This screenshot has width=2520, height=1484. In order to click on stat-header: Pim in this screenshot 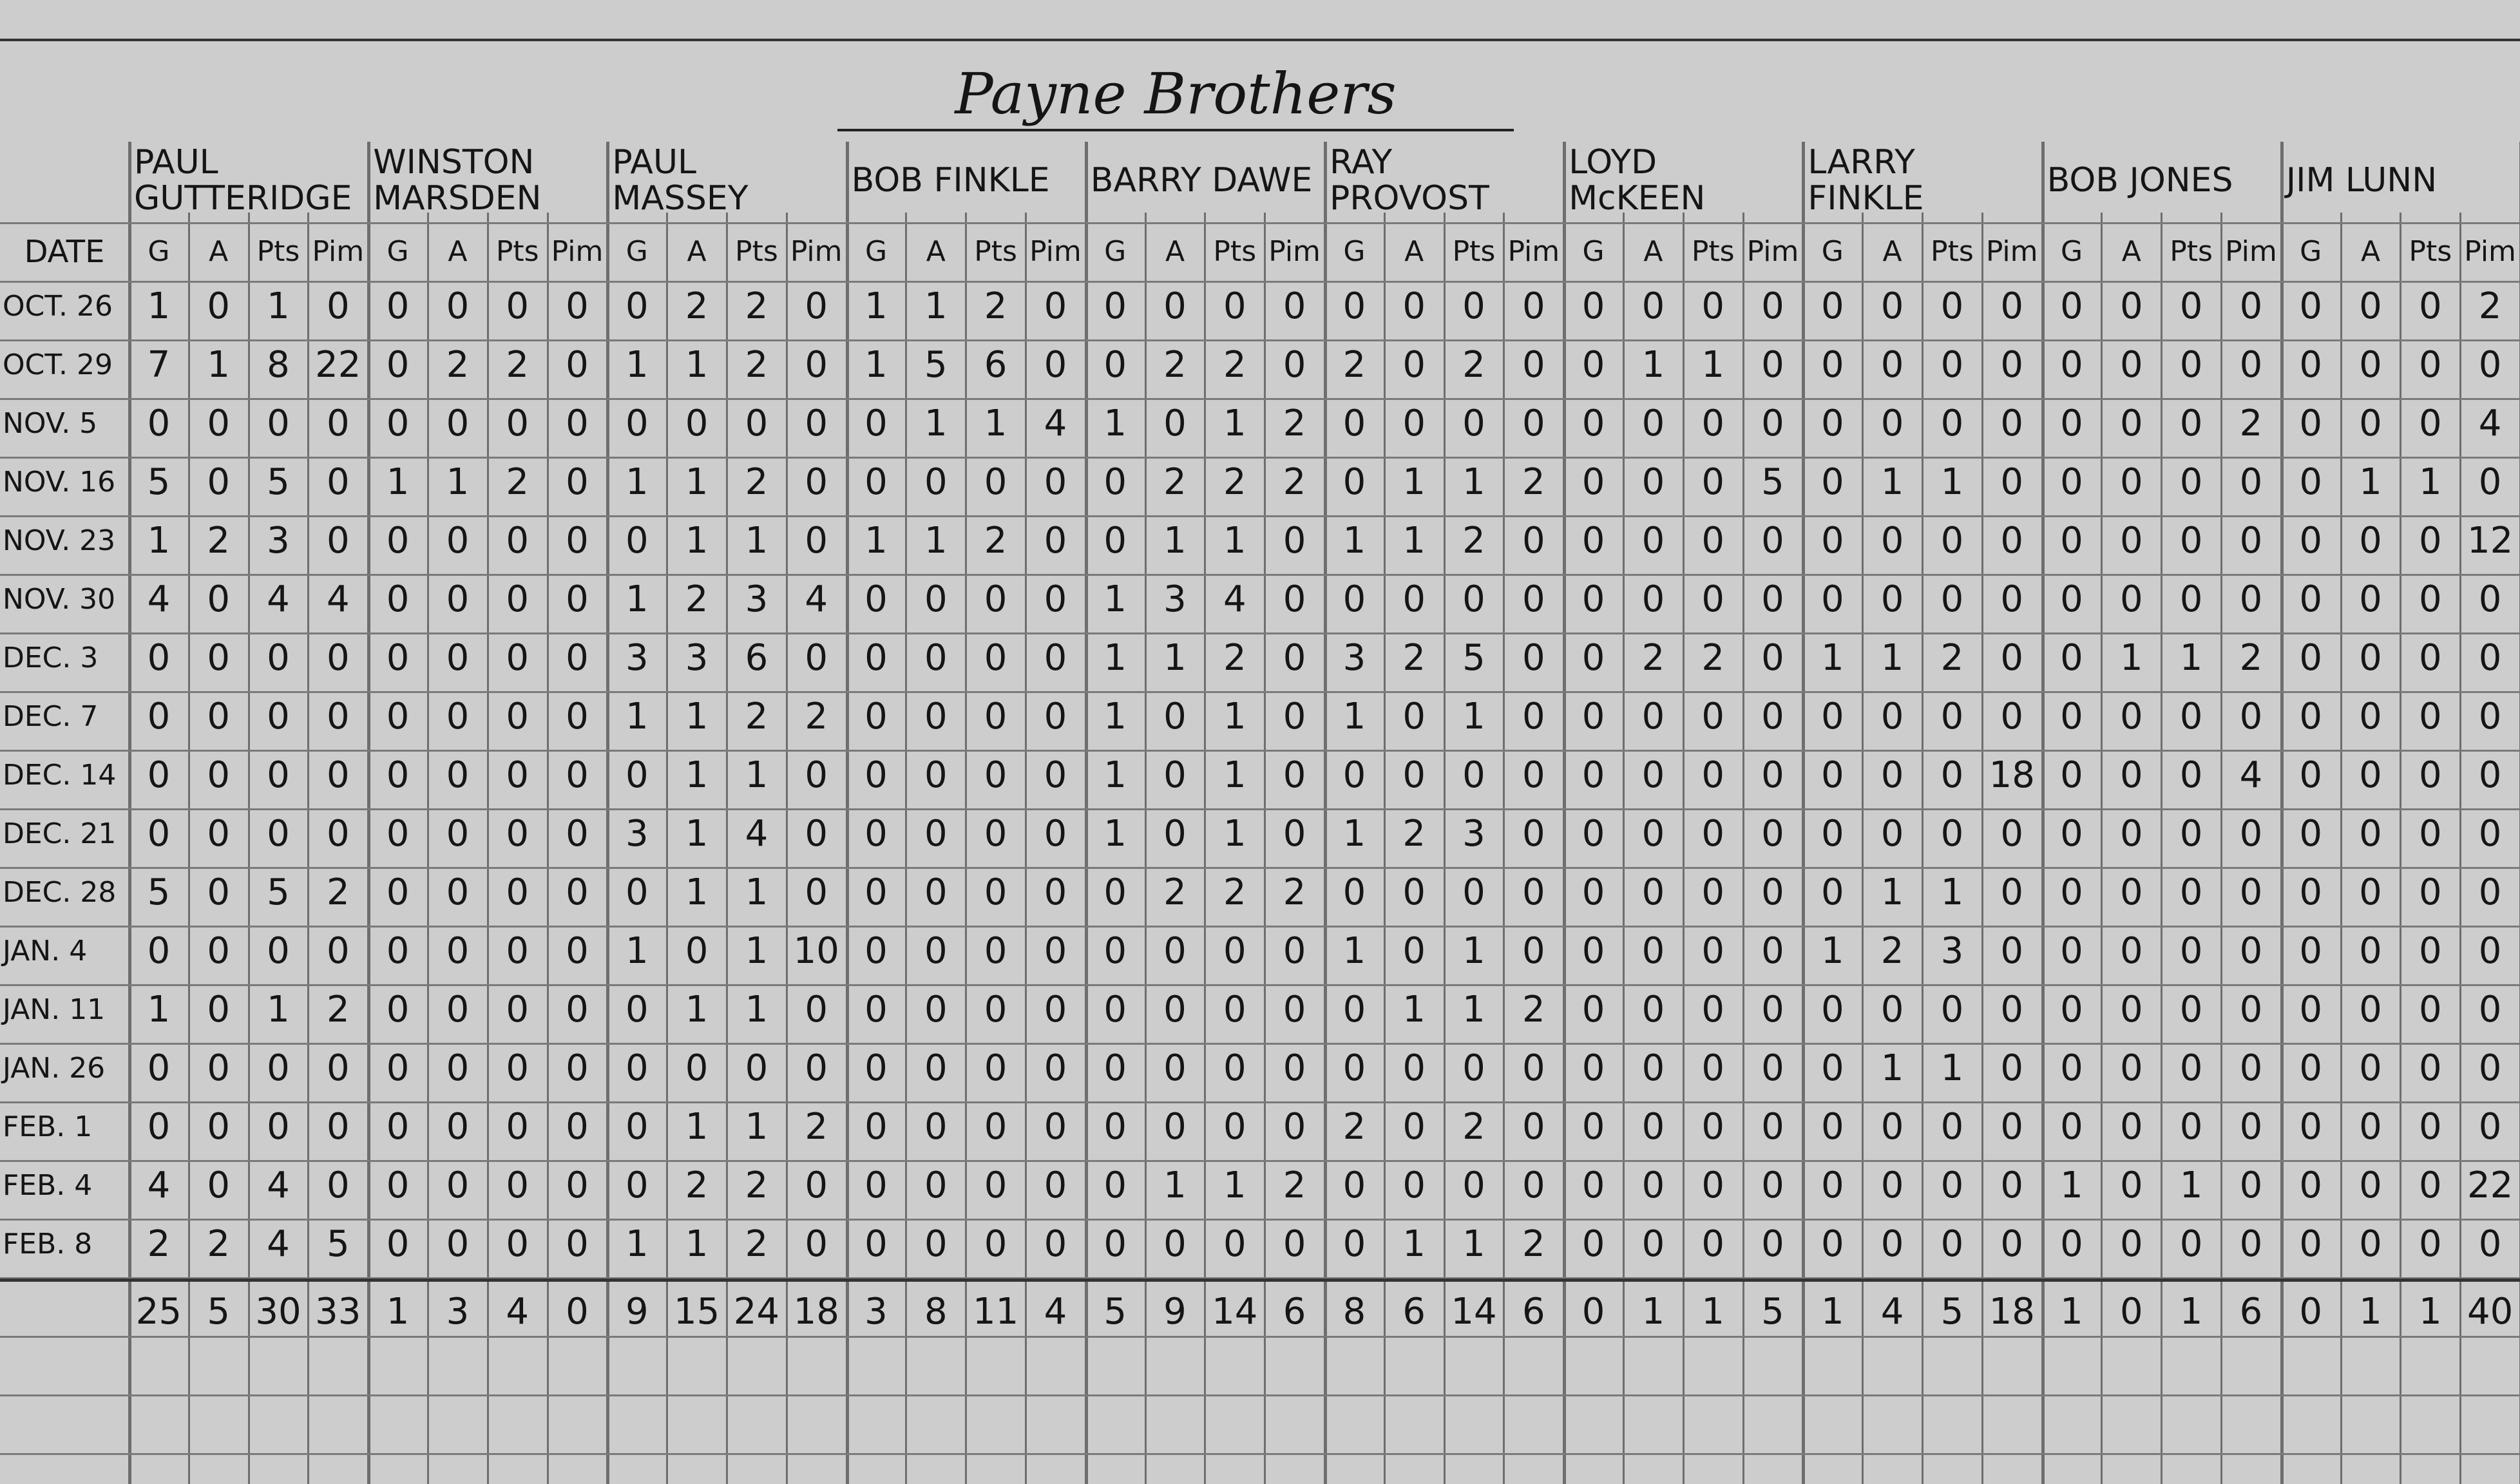, I will do `click(1055, 251)`.